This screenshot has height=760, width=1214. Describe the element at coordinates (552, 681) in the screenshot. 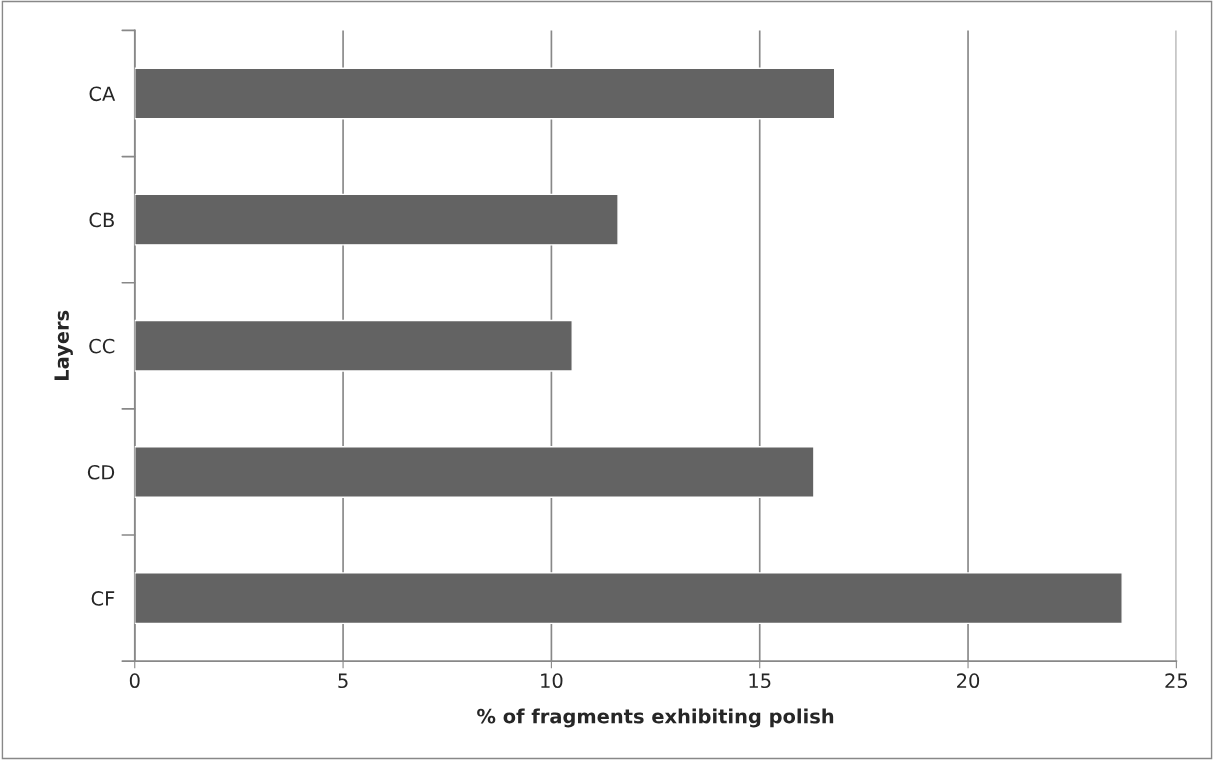

I see `x-tick-label: 10` at that location.